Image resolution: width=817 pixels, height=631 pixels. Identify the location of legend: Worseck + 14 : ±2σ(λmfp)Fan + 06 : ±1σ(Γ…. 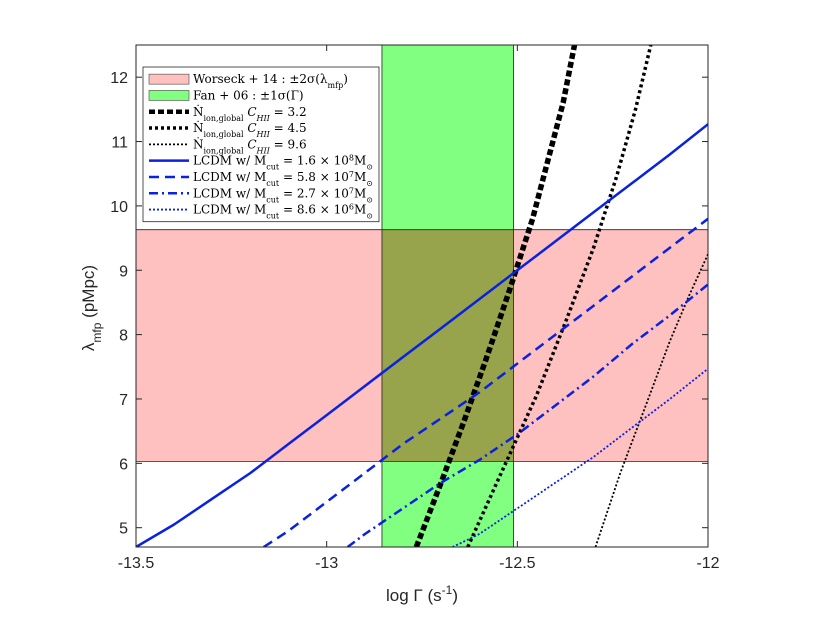
(261, 144).